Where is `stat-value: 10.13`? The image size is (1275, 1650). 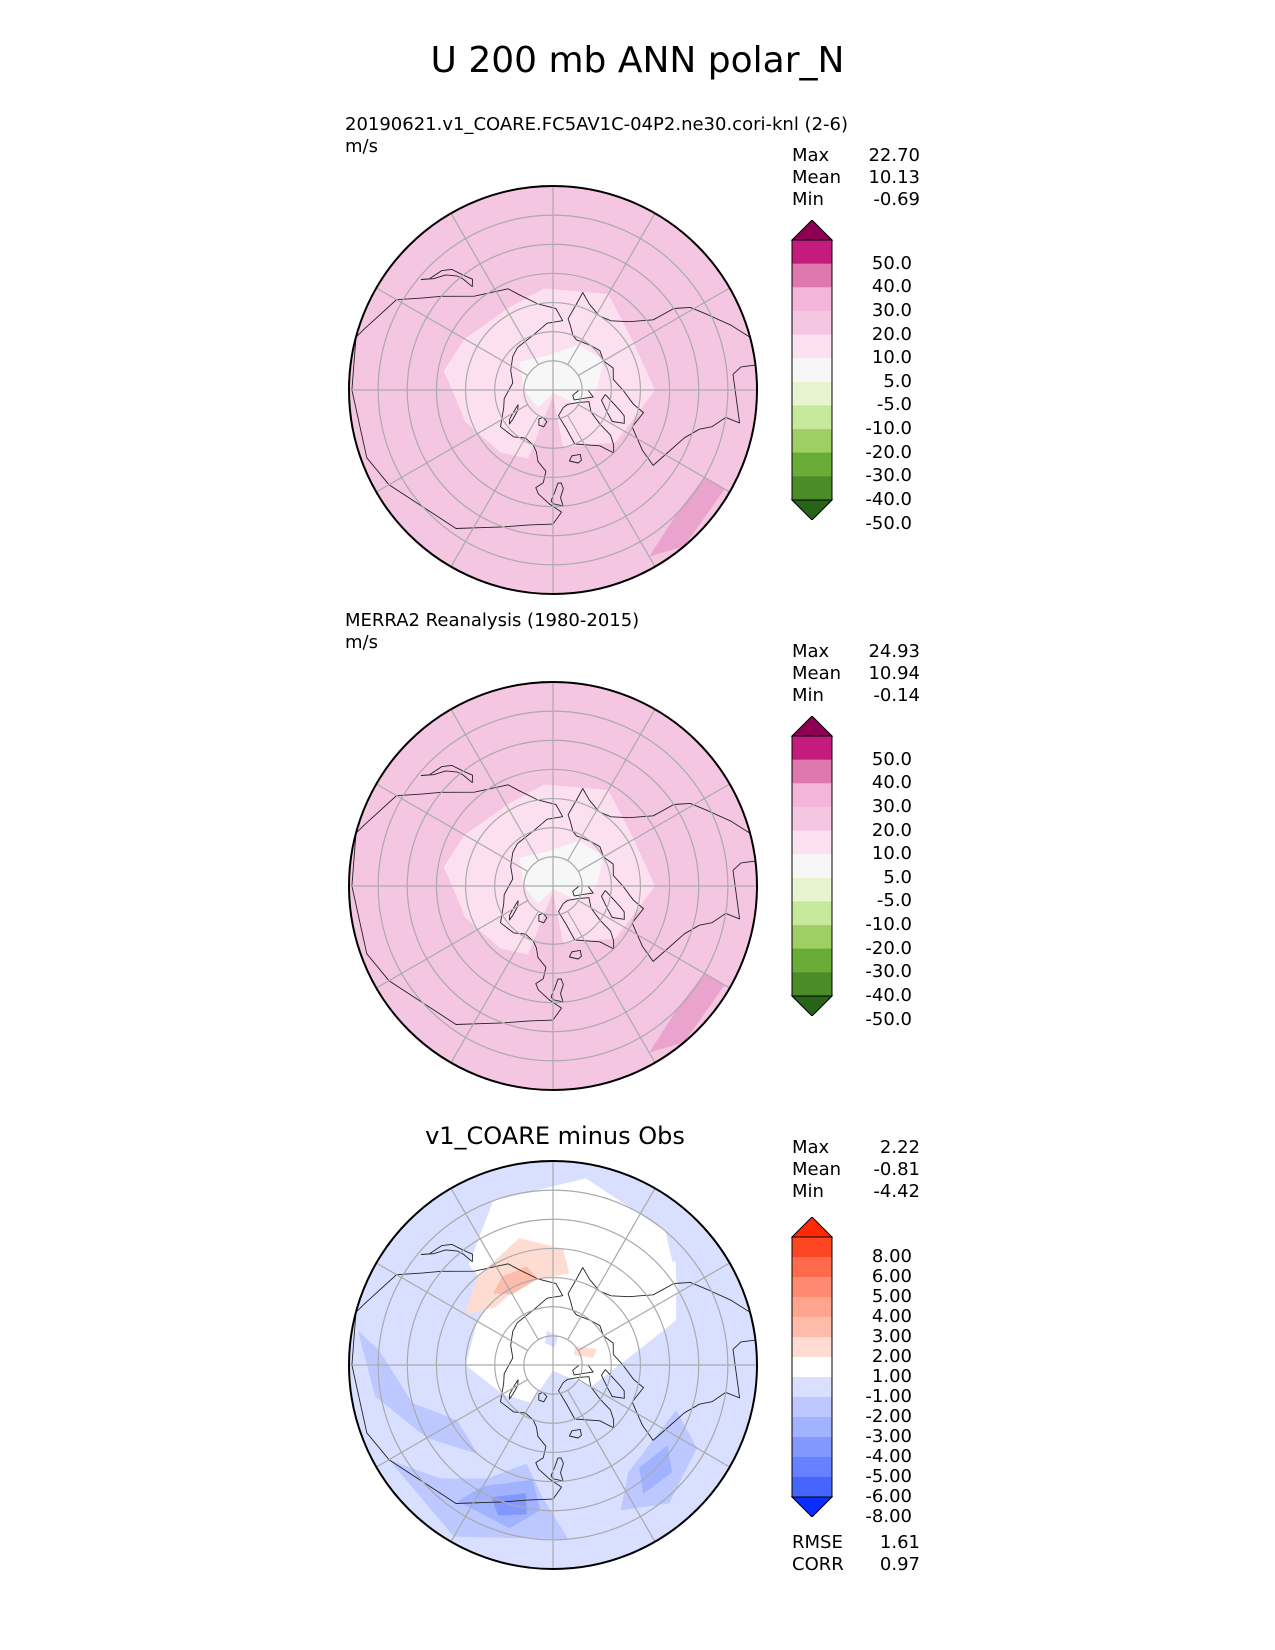
stat-value: 10.13 is located at coordinates (894, 177).